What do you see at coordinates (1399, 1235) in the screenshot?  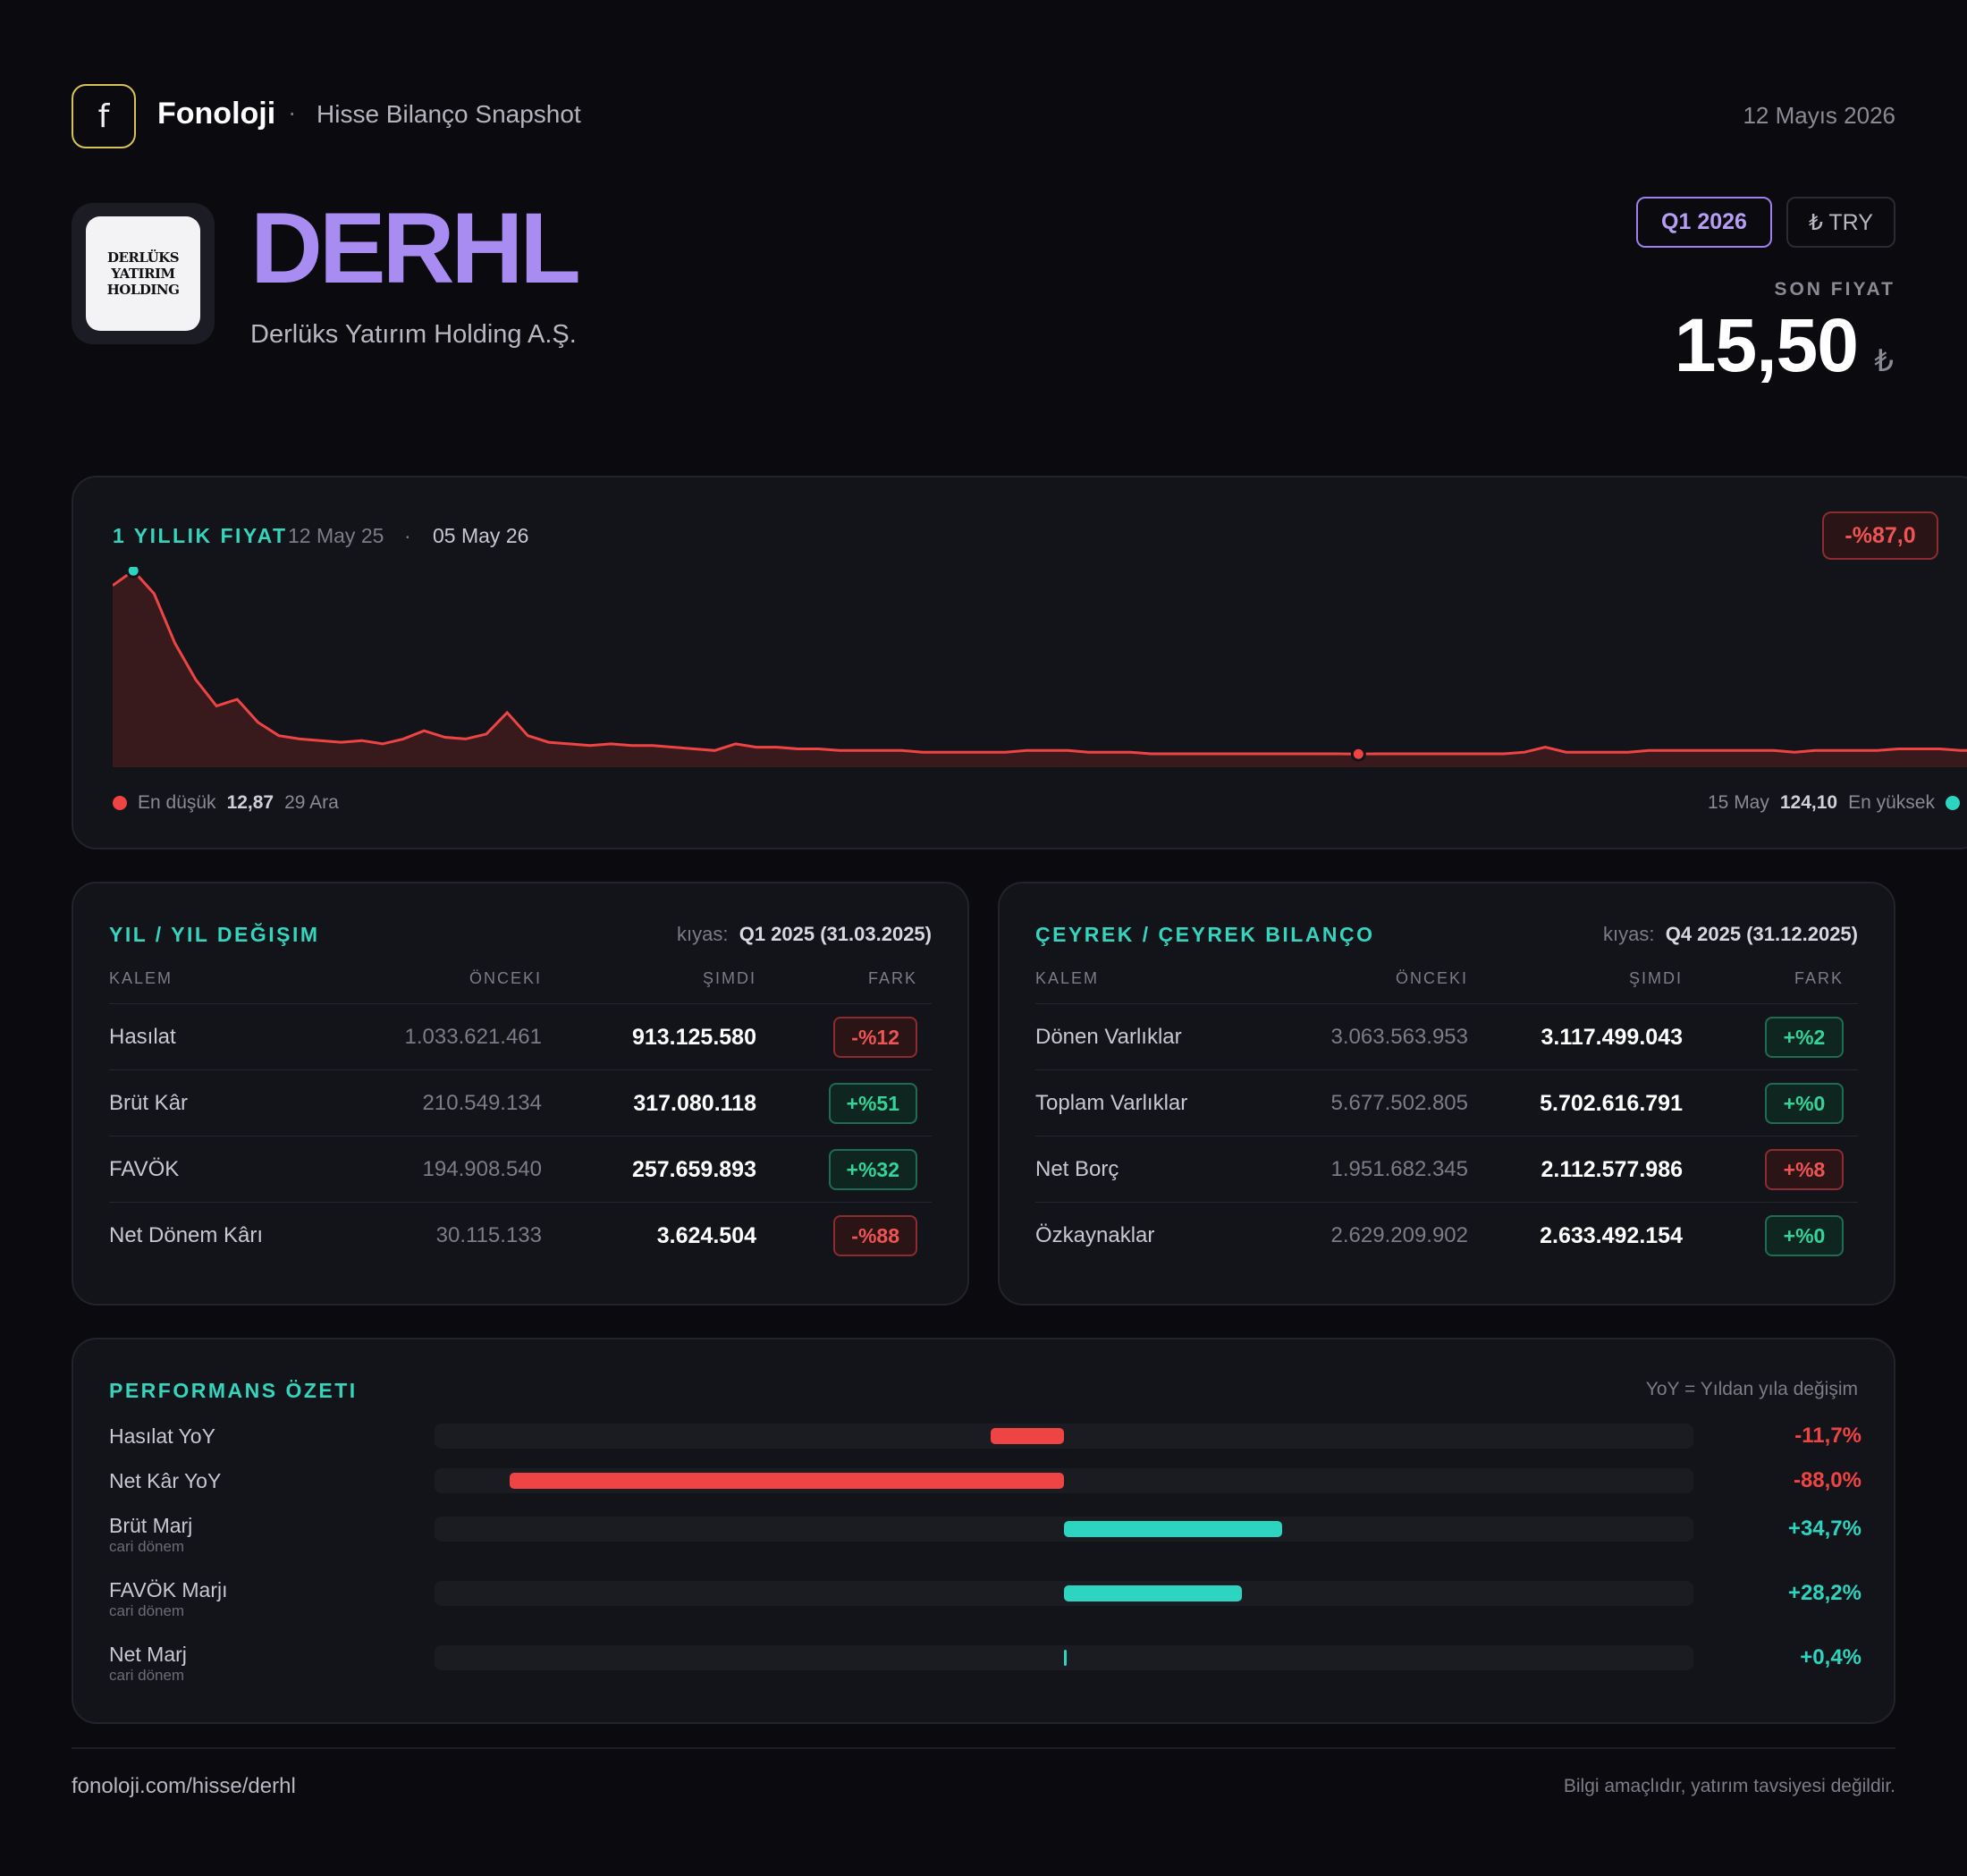 I see `row-previous: 2.629.209.902` at bounding box center [1399, 1235].